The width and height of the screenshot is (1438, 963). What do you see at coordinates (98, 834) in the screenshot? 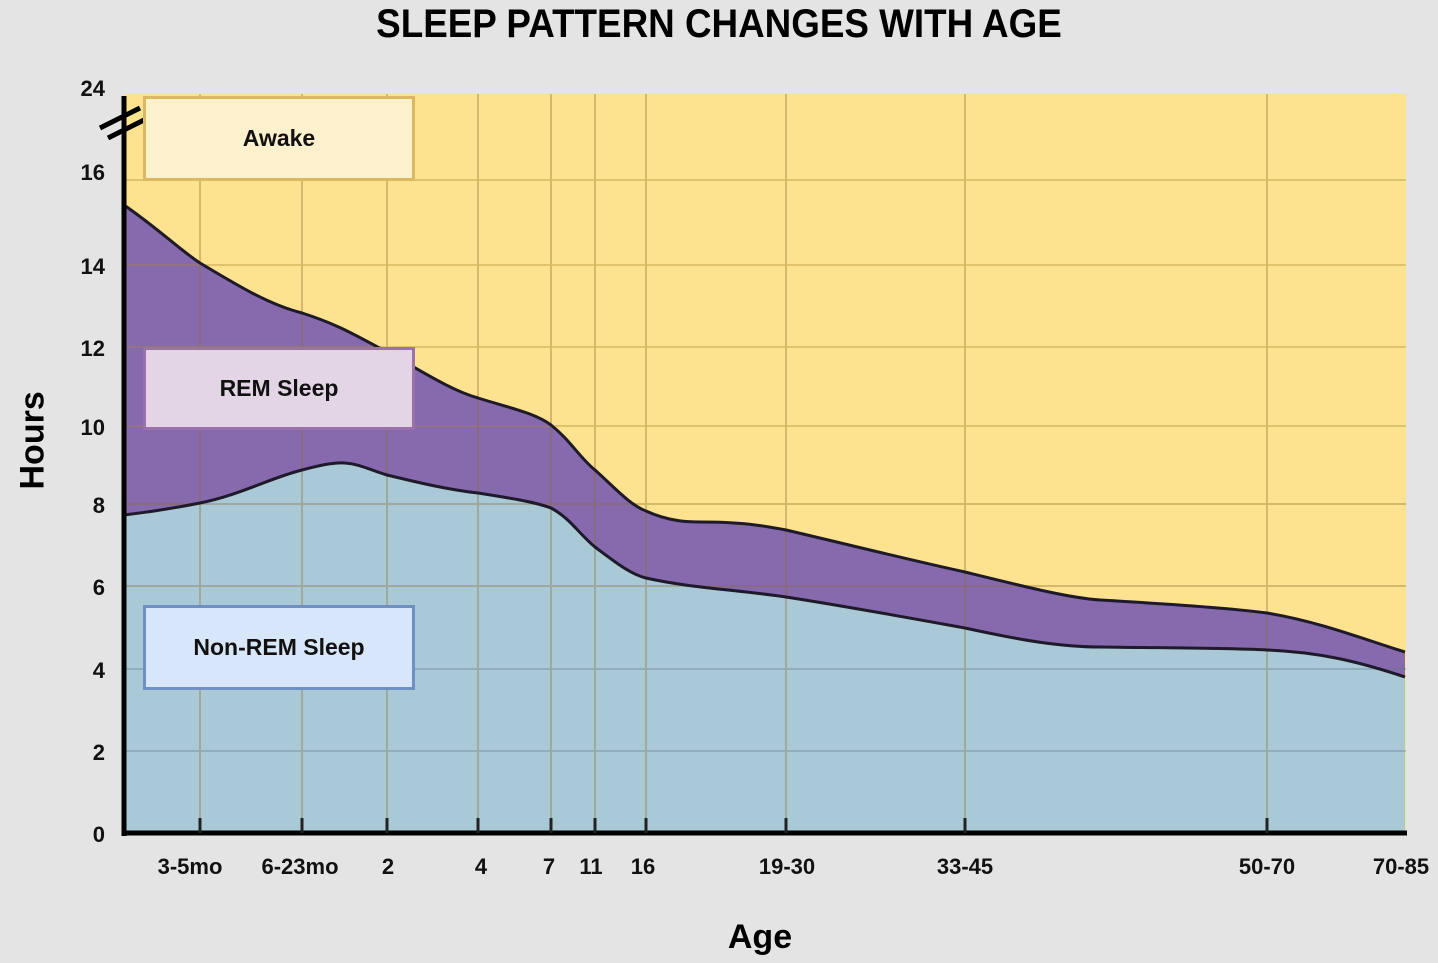
I see `y-tick-0: 0` at bounding box center [98, 834].